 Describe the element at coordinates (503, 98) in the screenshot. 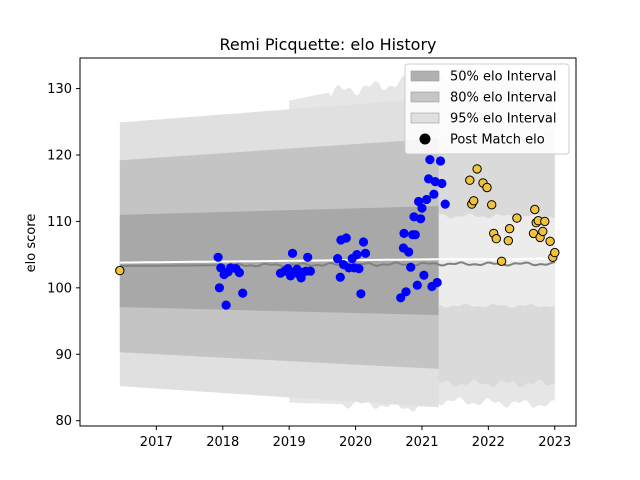

I see `legend-label: 80% elo Interval` at that location.